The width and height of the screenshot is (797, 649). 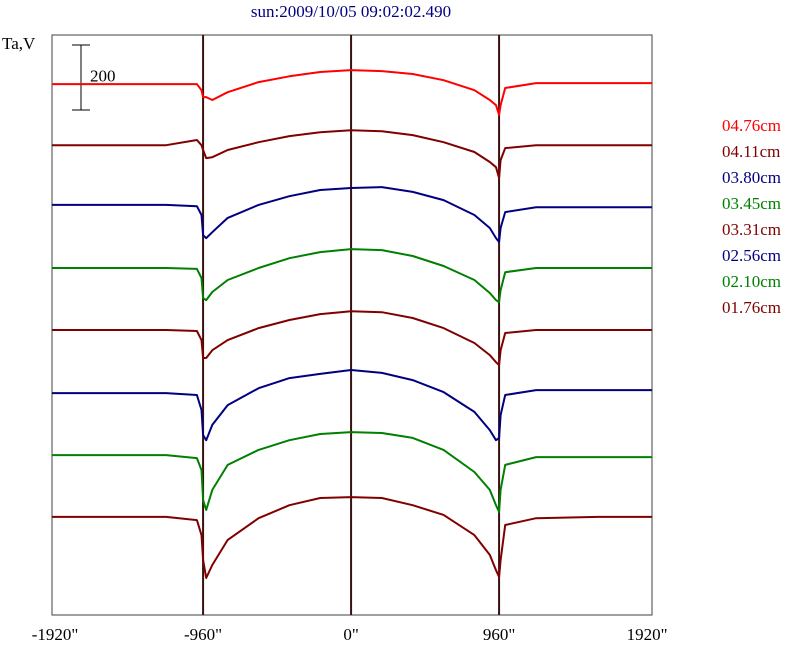 I want to click on x-tick-label: 0", so click(x=350, y=634).